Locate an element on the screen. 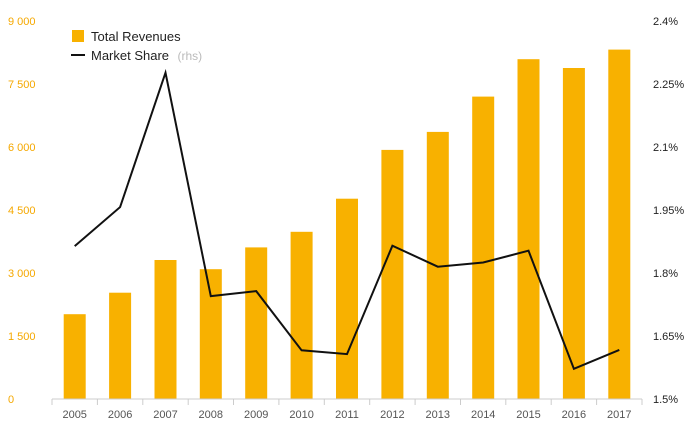 Image resolution: width=700 pixels, height=433 pixels. legend-label-market-share-name: Market Share is located at coordinates (130, 55).